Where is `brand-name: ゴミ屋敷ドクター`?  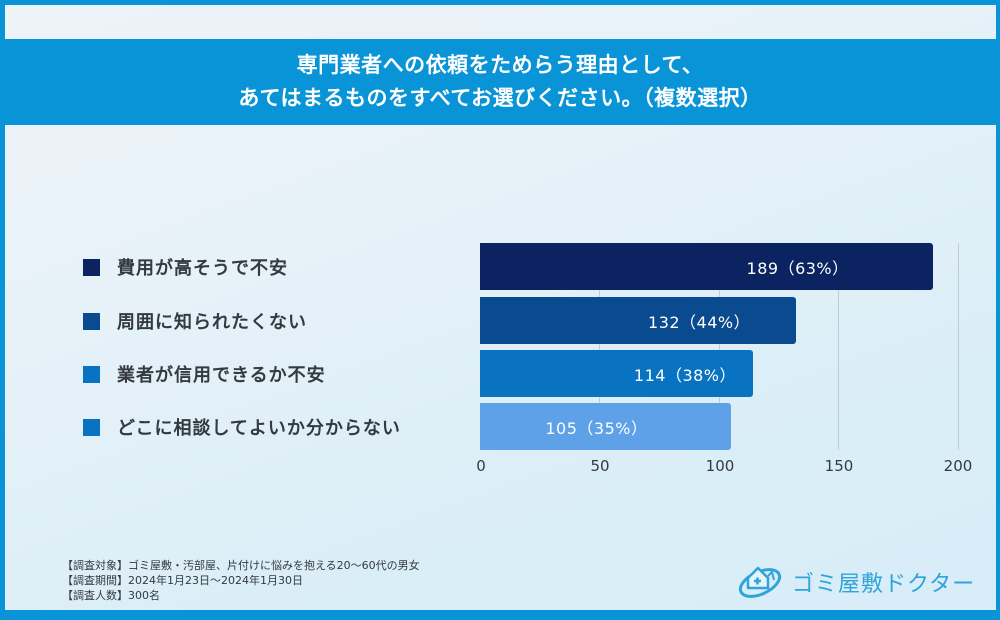
brand-name: ゴミ屋敷ドクター is located at coordinates (884, 584).